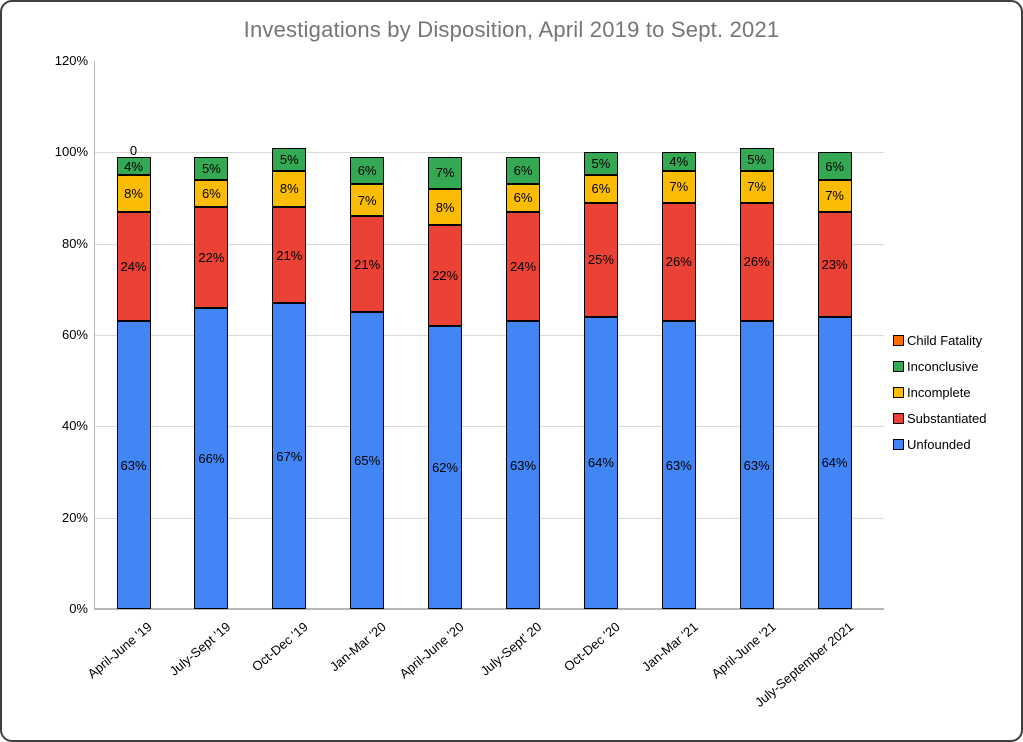 This screenshot has height=742, width=1023. Describe the element at coordinates (71, 60) in the screenshot. I see `y-axis-tick-label: 120%` at that location.